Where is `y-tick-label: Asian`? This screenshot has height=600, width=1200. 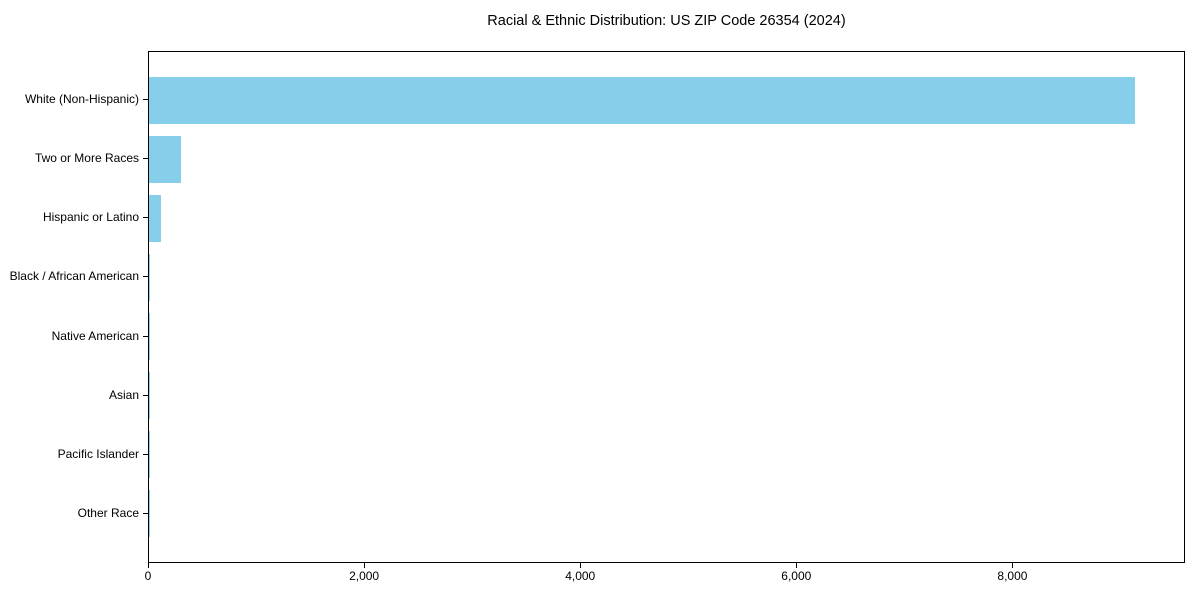
y-tick-label: Asian is located at coordinates (123, 394).